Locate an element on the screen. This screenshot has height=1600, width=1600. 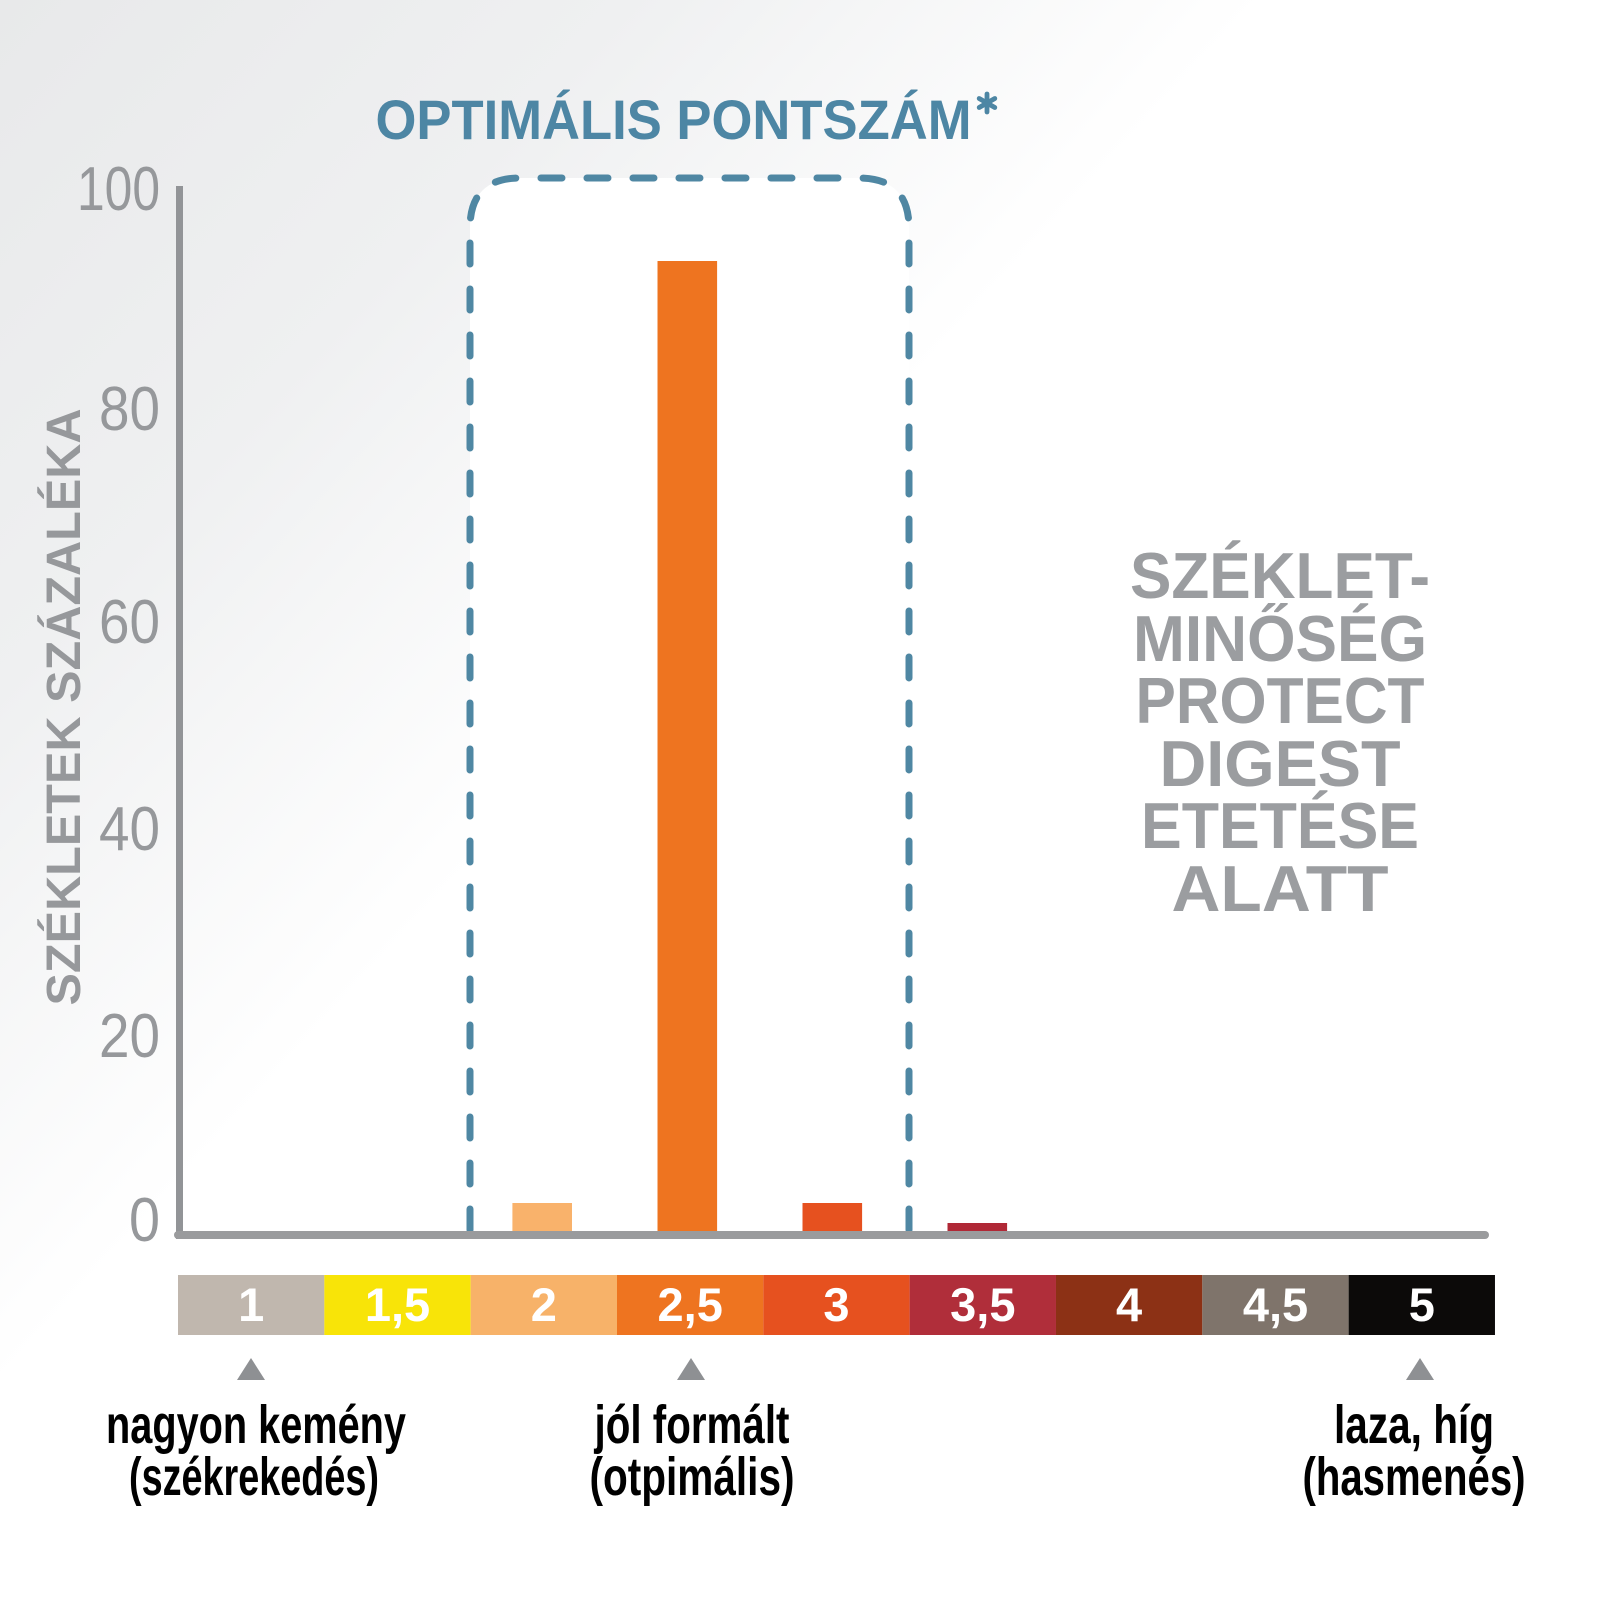
svg-text: SZÉKLET- is located at coordinates (1280, 575).